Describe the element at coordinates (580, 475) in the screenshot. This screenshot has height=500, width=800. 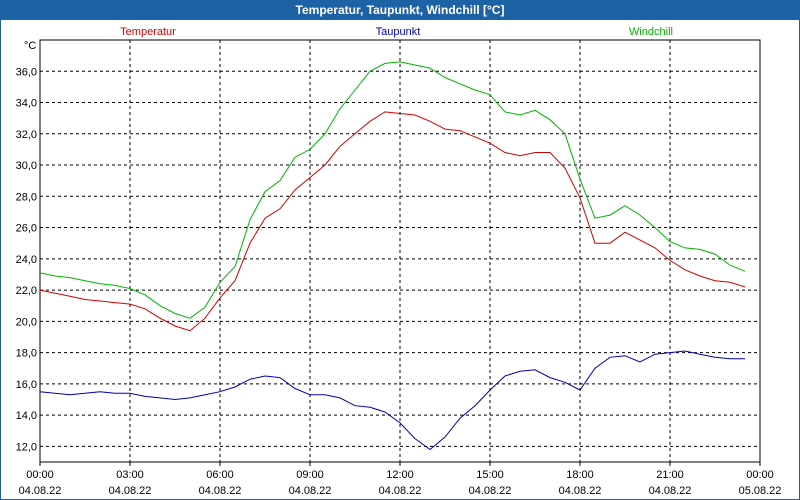
I see `x-tick-time: 18:00` at that location.